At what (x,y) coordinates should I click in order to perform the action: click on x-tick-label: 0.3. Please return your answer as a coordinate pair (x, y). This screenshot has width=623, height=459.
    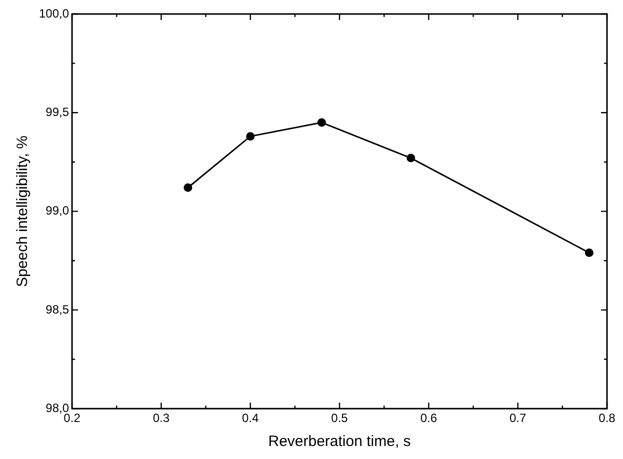
    Looking at the image, I should click on (161, 418).